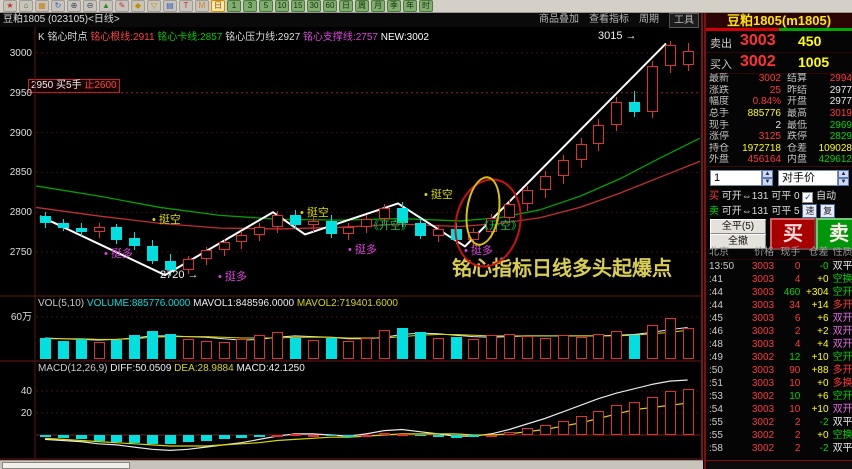  Describe the element at coordinates (716, 396) in the screenshot. I see `tick-cell: :53` at that location.